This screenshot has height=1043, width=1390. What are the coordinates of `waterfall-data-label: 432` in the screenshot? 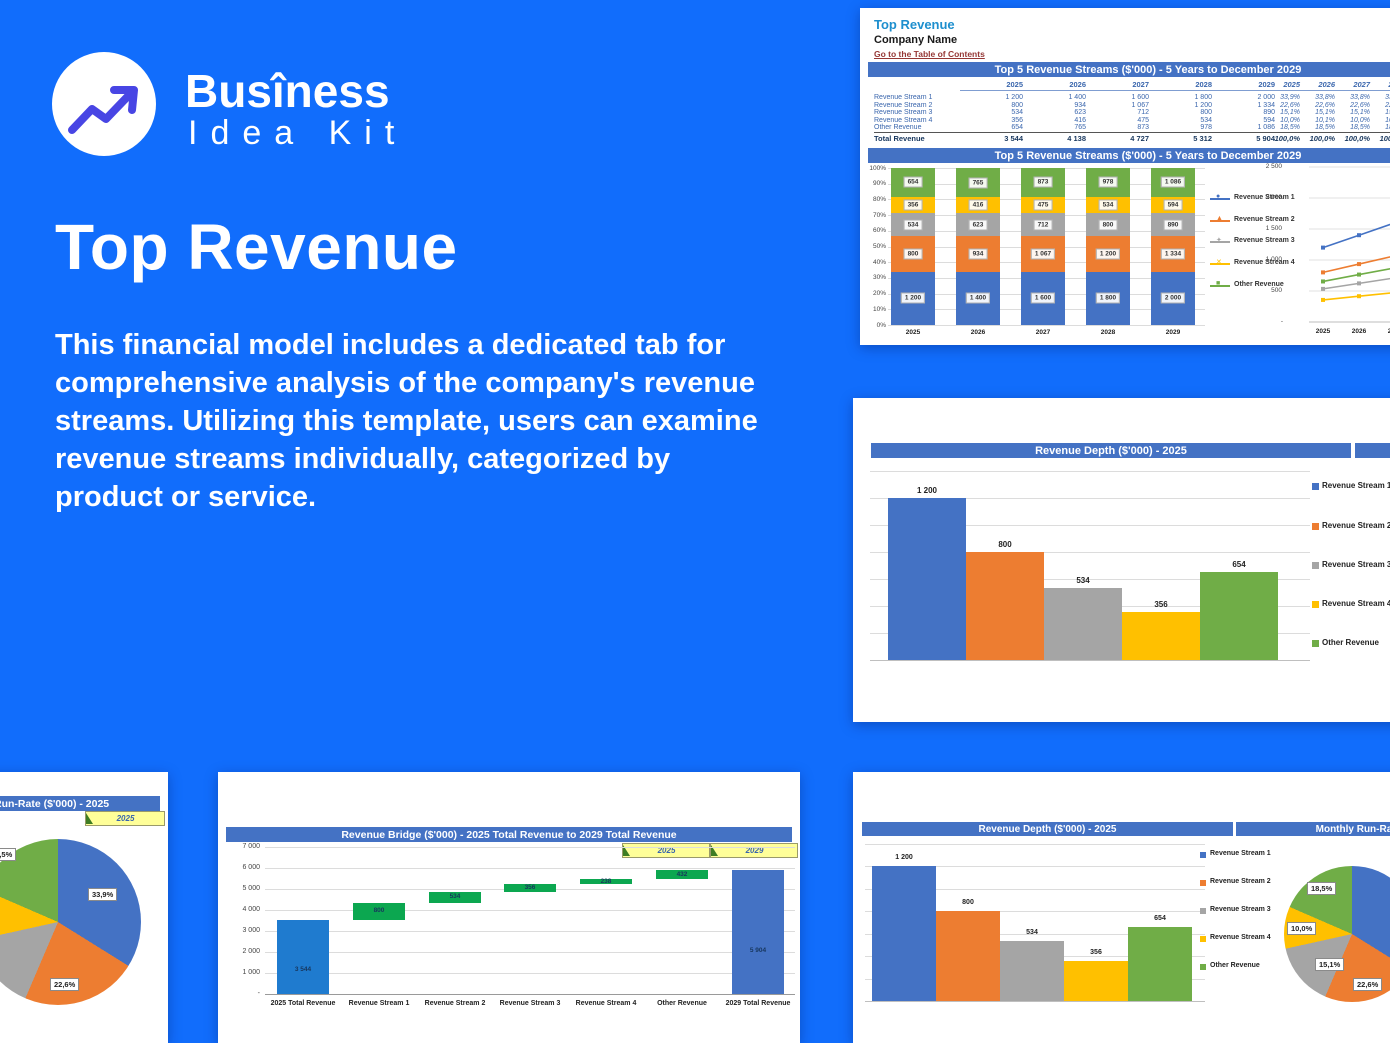 It's located at (682, 874).